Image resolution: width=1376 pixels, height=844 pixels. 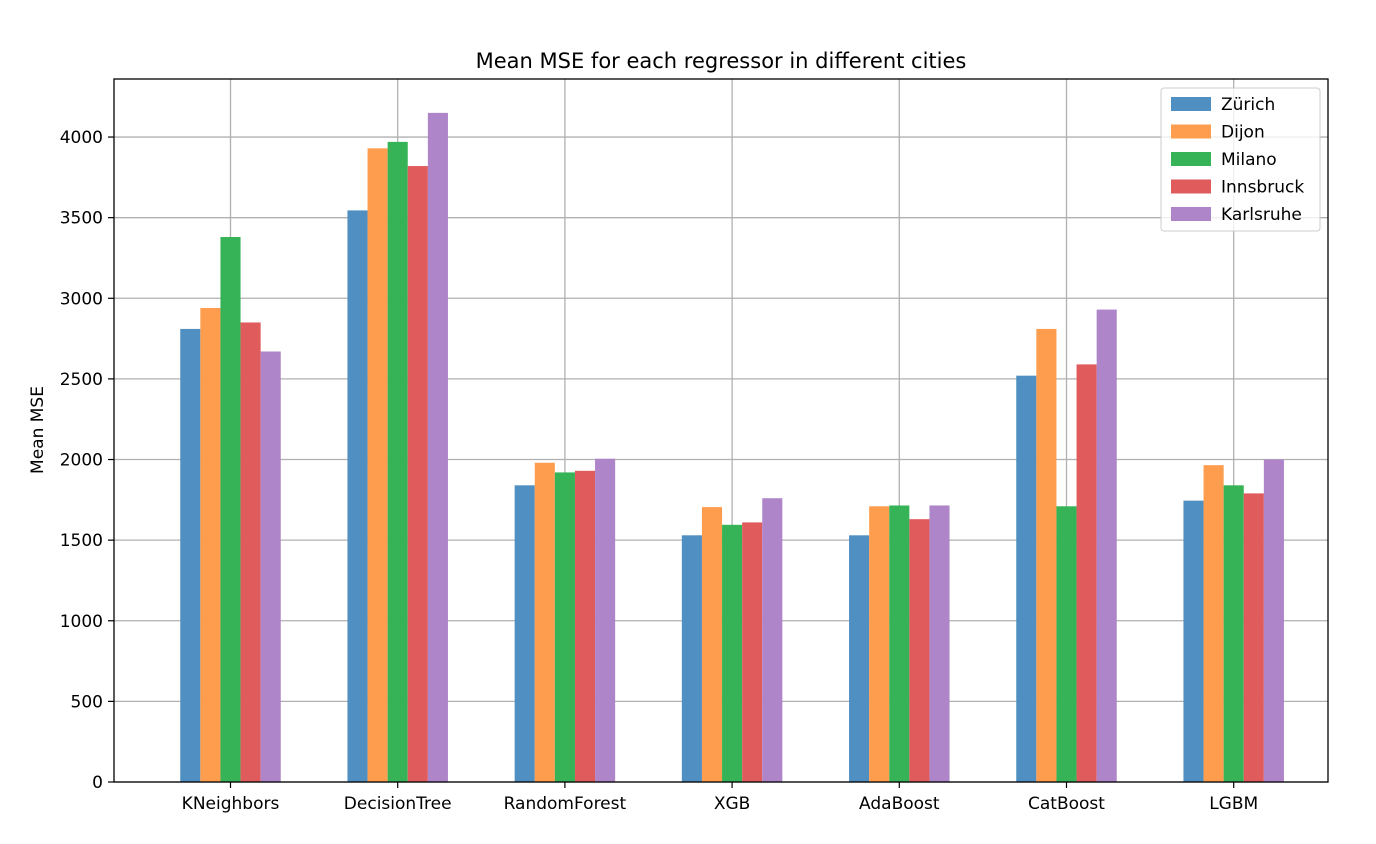 I want to click on y-tick-label: 3000, so click(x=81, y=299).